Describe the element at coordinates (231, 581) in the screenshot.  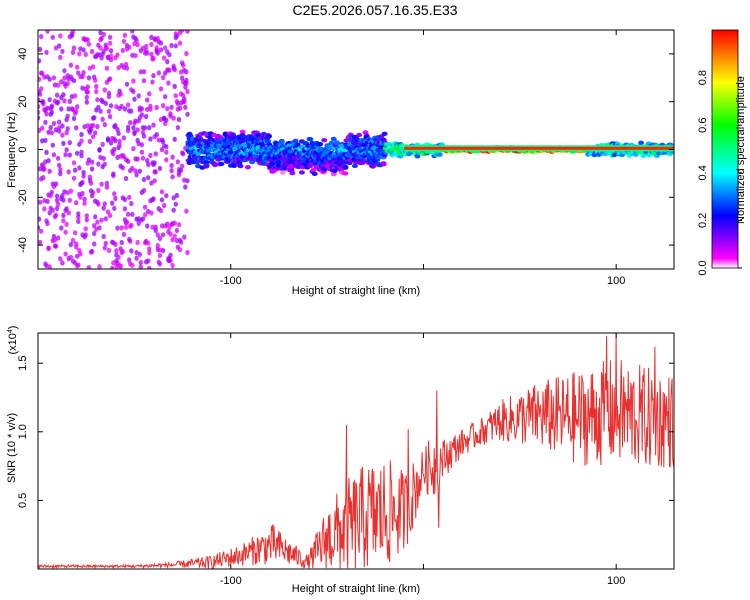
I see `x-tick-label: -100` at that location.